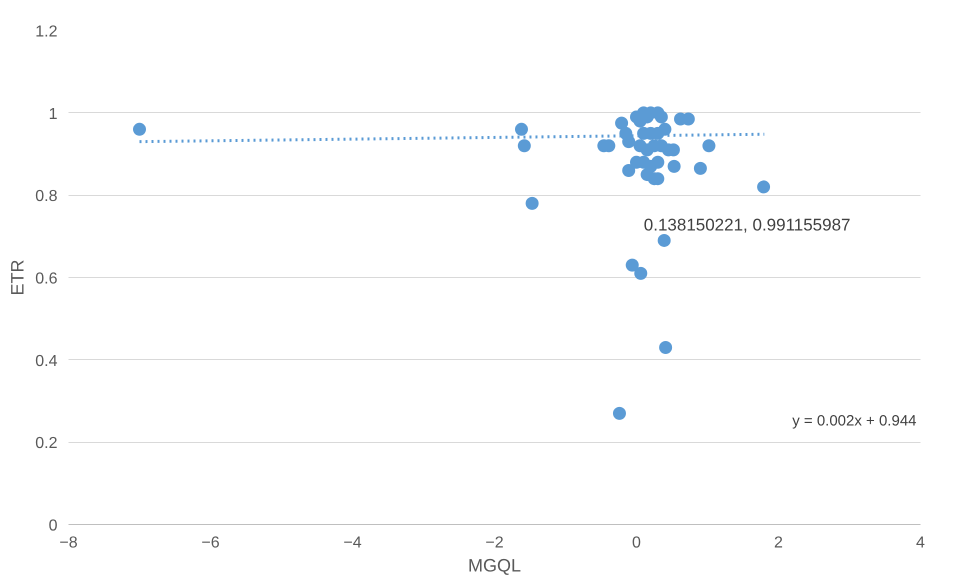 This screenshot has height=580, width=962. What do you see at coordinates (747, 225) in the screenshot?
I see `annotation: 0.138150221, 0.991155987` at bounding box center [747, 225].